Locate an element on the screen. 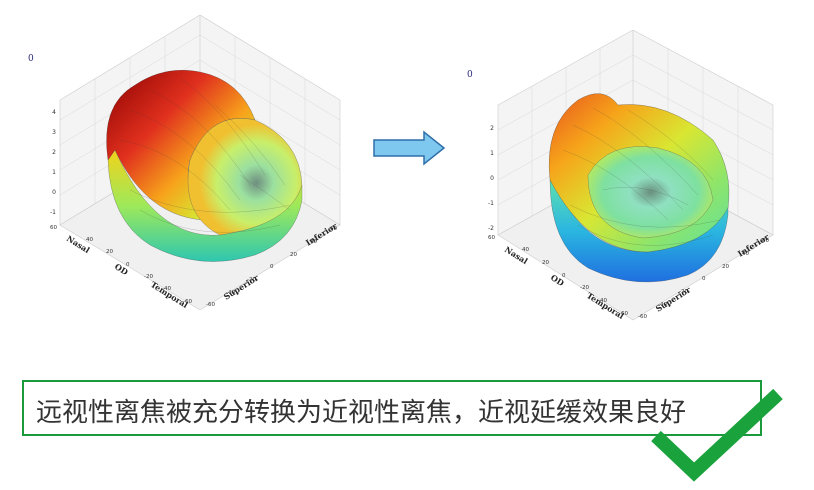 The height and width of the screenshot is (490, 814). left-y-tick: -60 is located at coordinates (187, 302).